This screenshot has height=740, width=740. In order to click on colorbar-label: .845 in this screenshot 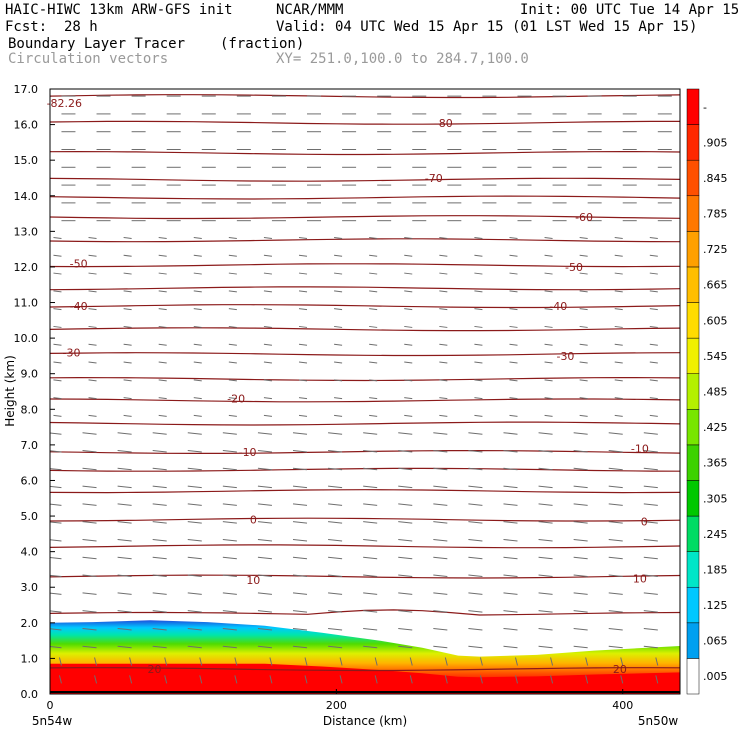, I will do `click(715, 178)`.